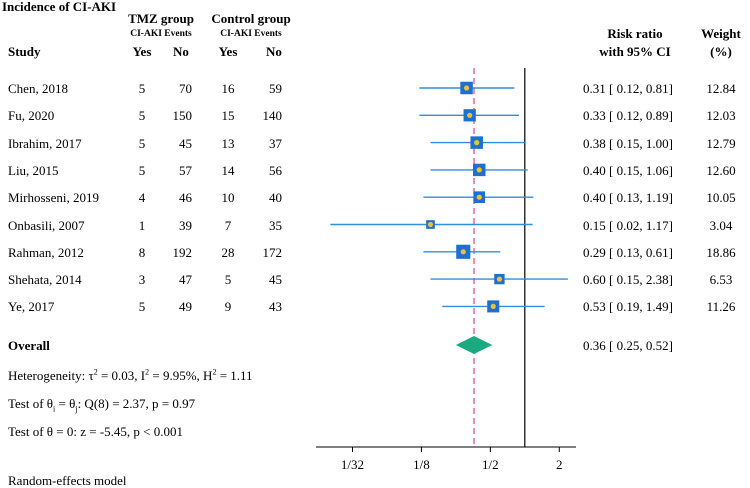  What do you see at coordinates (628, 252) in the screenshot?
I see `study-ci-text: 0.29 [ 0.13, 0.61]` at bounding box center [628, 252].